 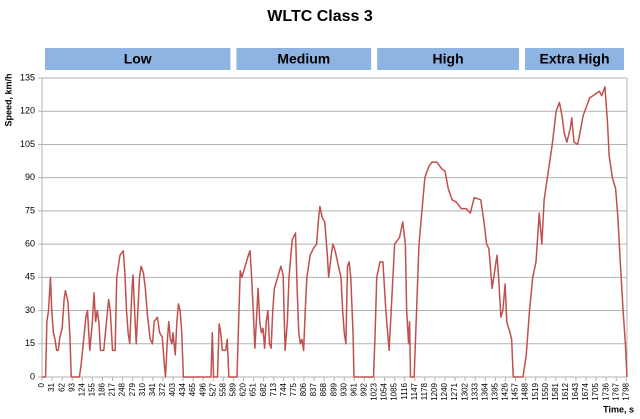 I want to click on x-tick-label: 1023, so click(x=374, y=391).